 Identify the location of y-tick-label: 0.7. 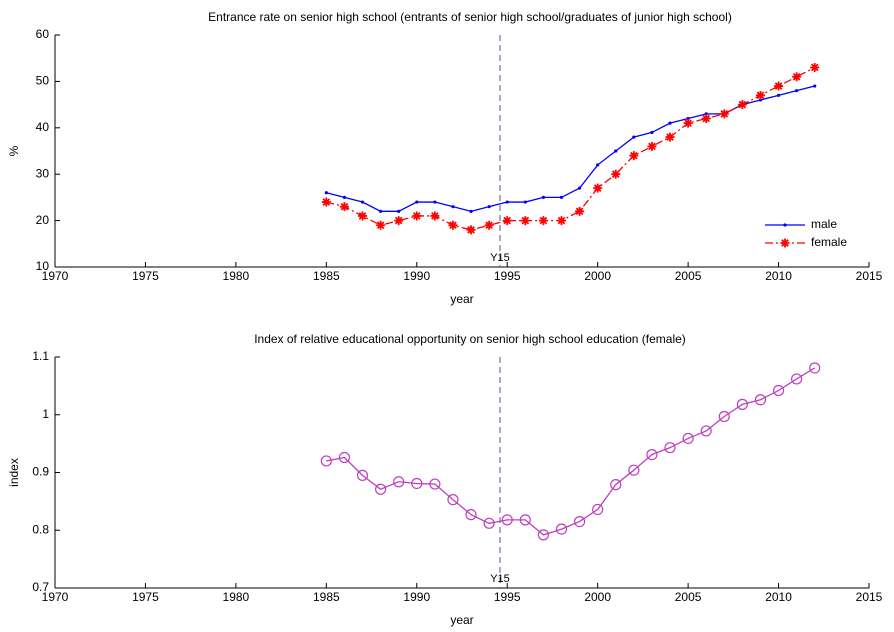
(40, 587).